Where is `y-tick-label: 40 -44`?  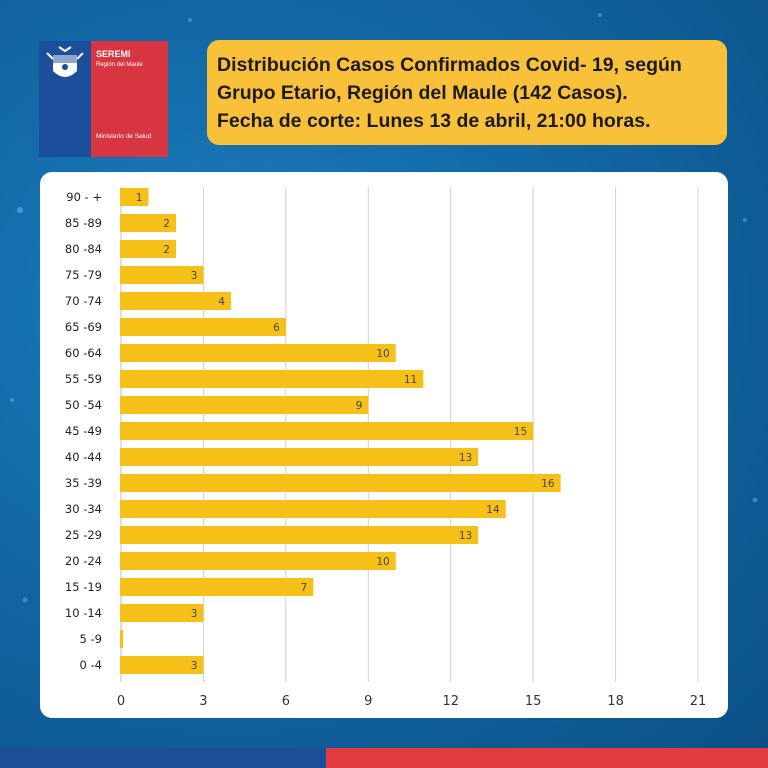 y-tick-label: 40 -44 is located at coordinates (83, 457).